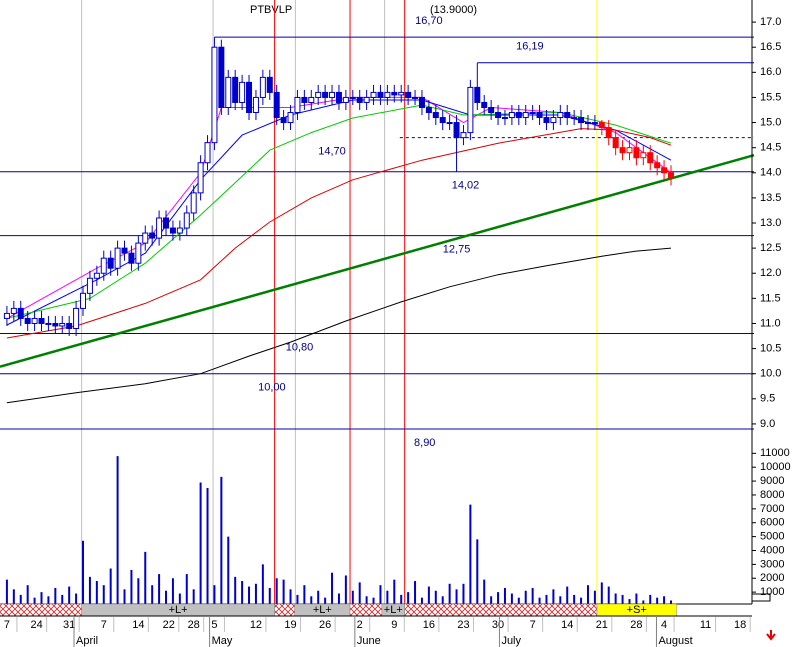 Image resolution: width=797 pixels, height=647 pixels. I want to click on volume-tick-label: 7000, so click(772, 509).